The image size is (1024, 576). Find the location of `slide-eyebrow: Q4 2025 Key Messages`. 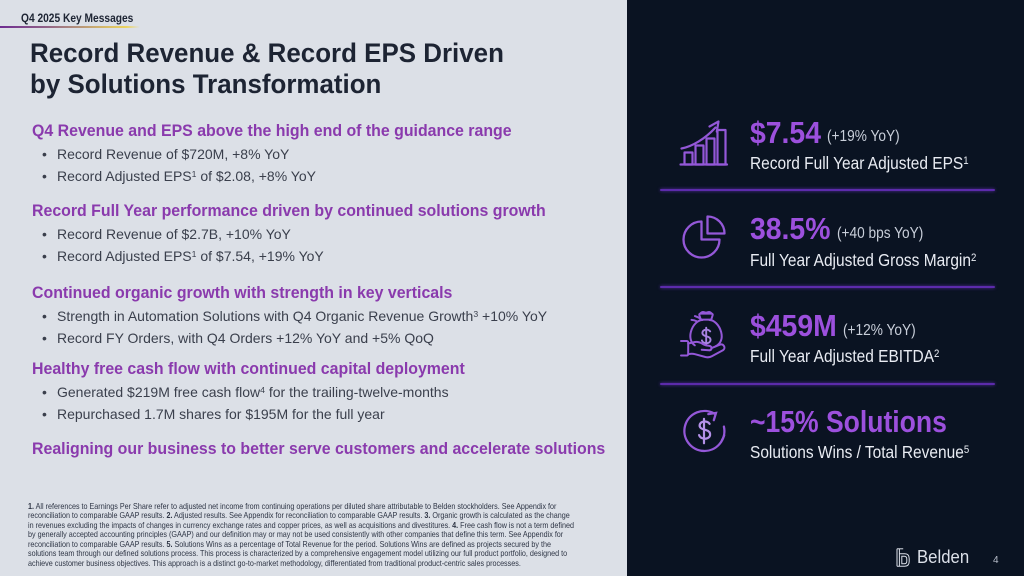

slide-eyebrow: Q4 2025 Key Messages is located at coordinates (76, 18).